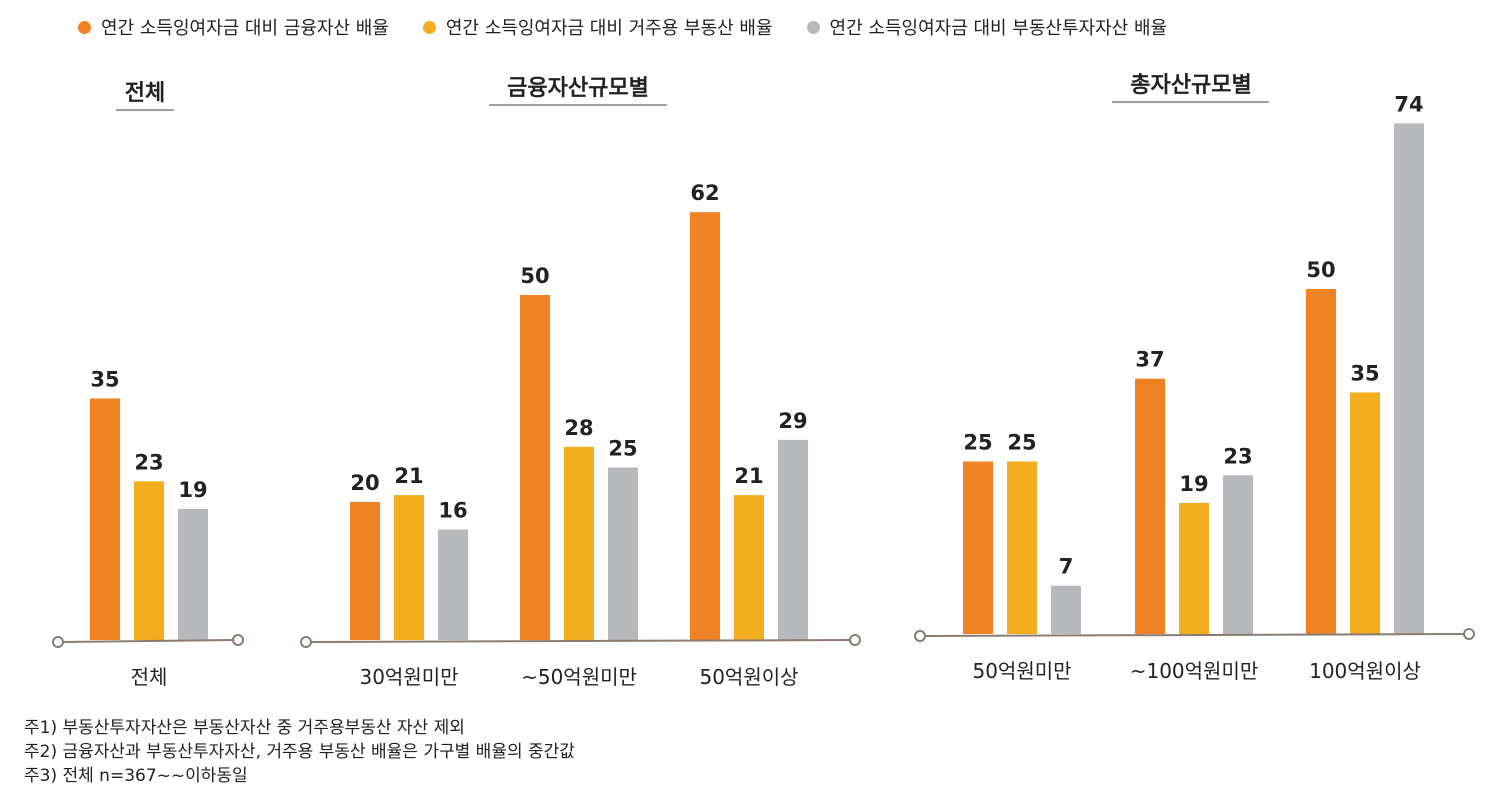 The height and width of the screenshot is (808, 1497). What do you see at coordinates (792, 421) in the screenshot?
I see `value-label: 29` at bounding box center [792, 421].